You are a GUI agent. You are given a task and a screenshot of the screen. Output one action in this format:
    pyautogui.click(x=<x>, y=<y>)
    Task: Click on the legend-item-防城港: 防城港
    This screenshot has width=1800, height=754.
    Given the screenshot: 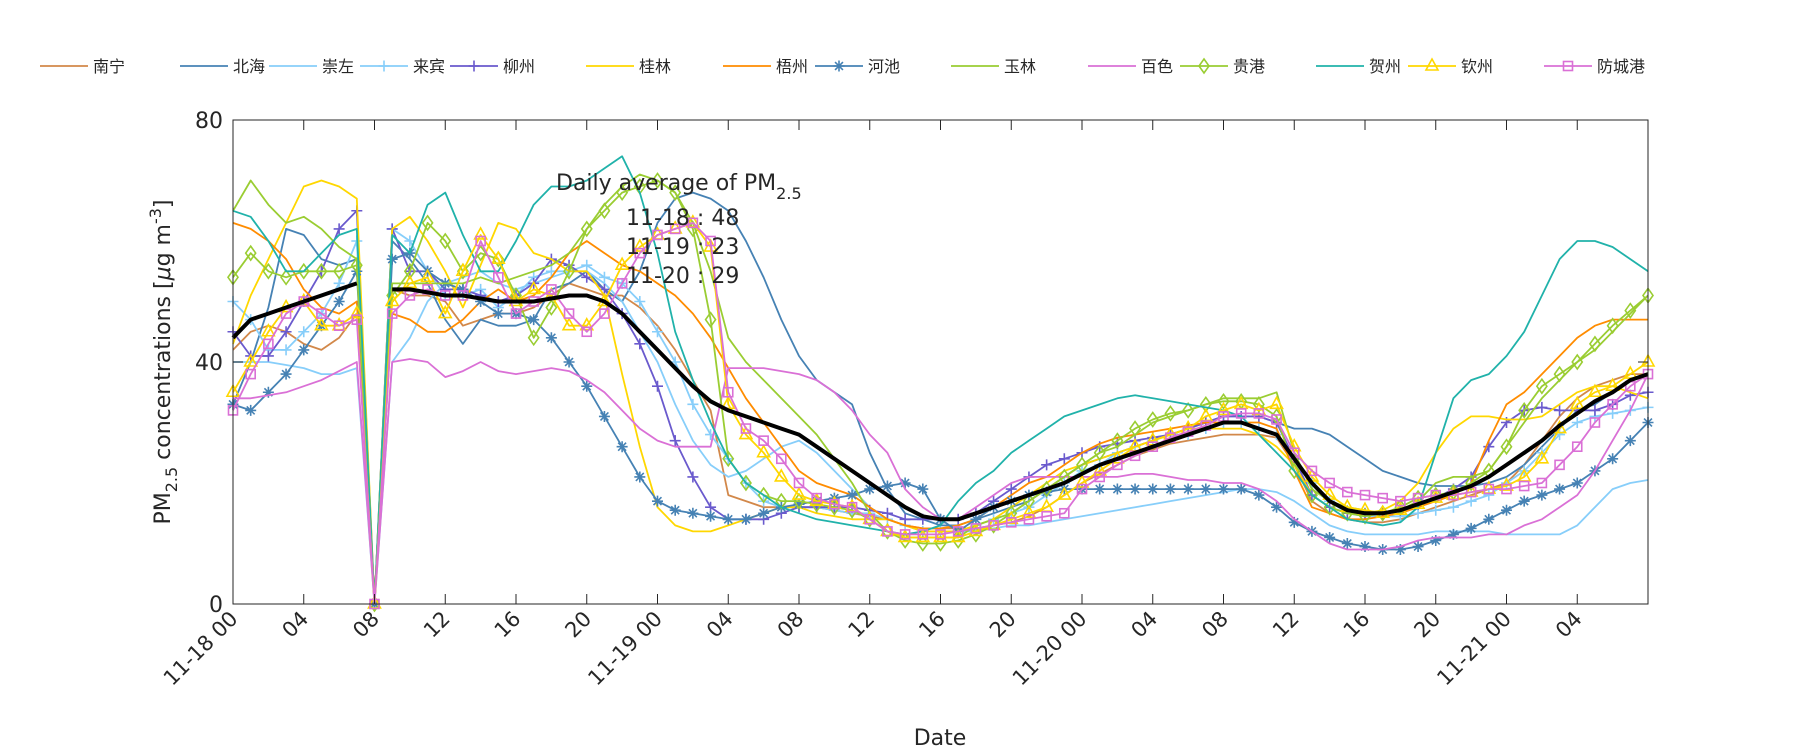 What is the action you would take?
    pyautogui.click(x=1594, y=66)
    